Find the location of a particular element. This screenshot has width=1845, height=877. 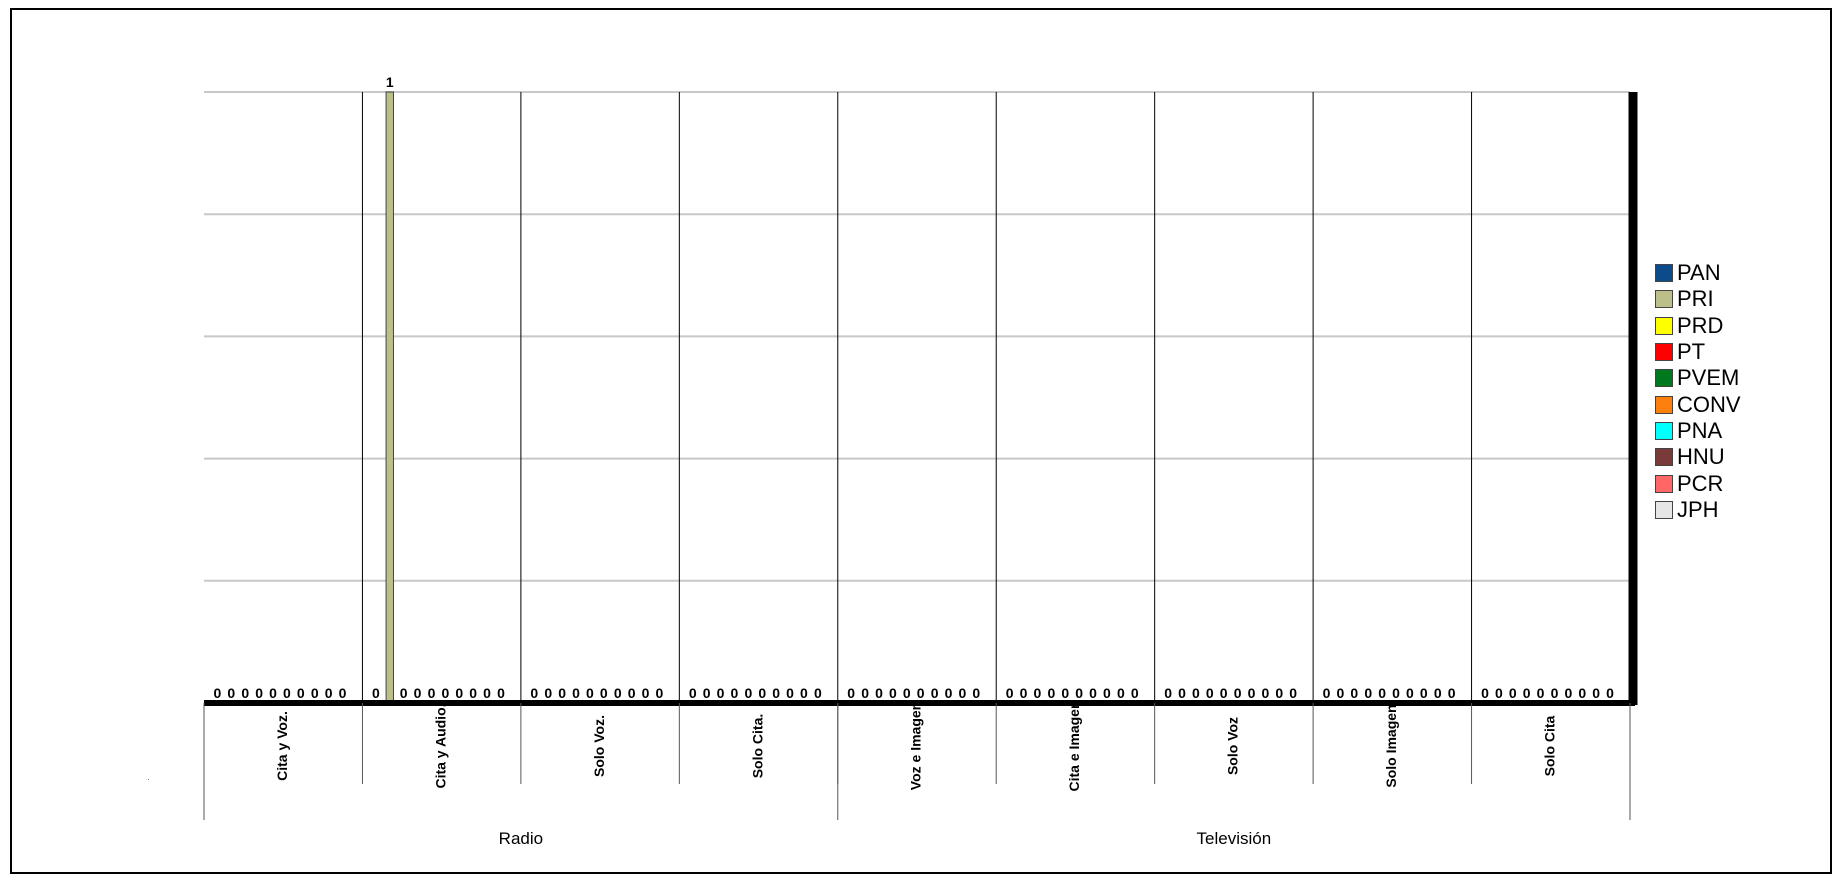

legend-label: PRD is located at coordinates (1700, 325).